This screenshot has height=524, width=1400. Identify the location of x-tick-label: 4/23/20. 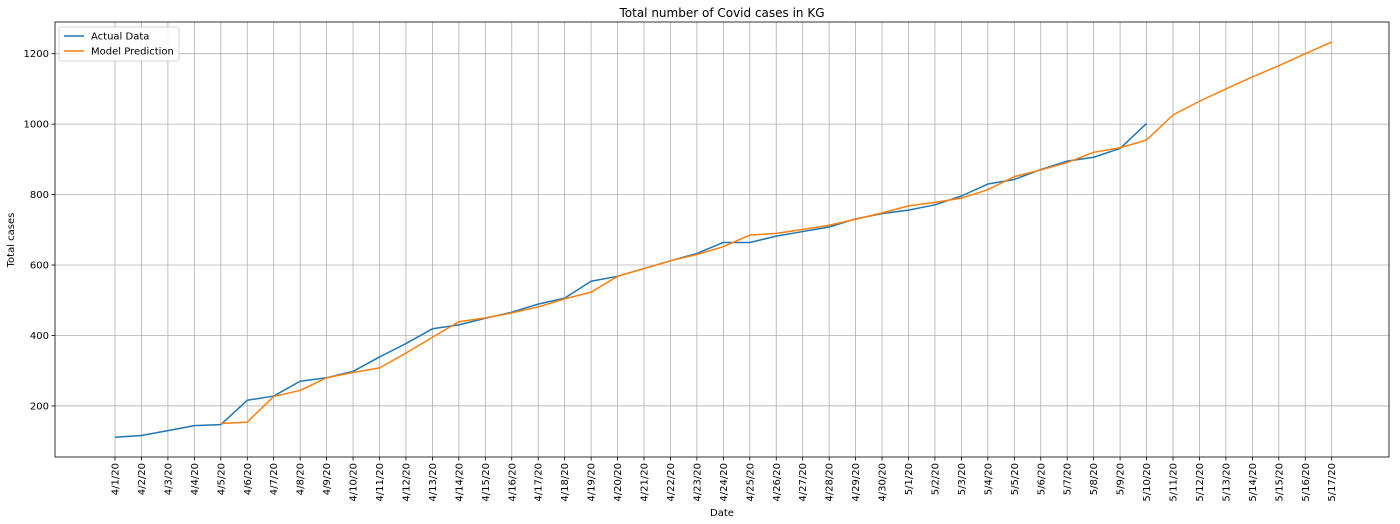
(697, 482).